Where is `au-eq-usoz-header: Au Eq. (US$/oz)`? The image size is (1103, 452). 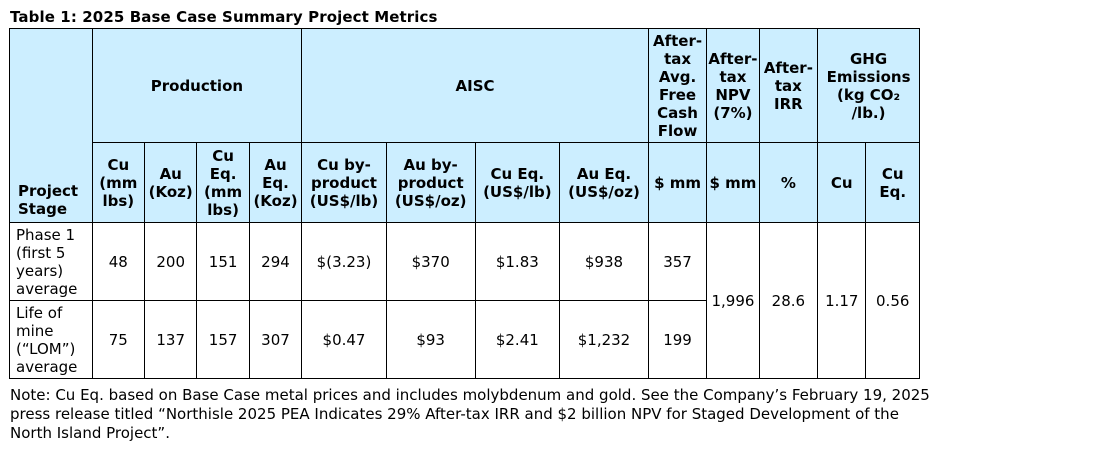 au-eq-usoz-header: Au Eq. (US$/oz) is located at coordinates (604, 182).